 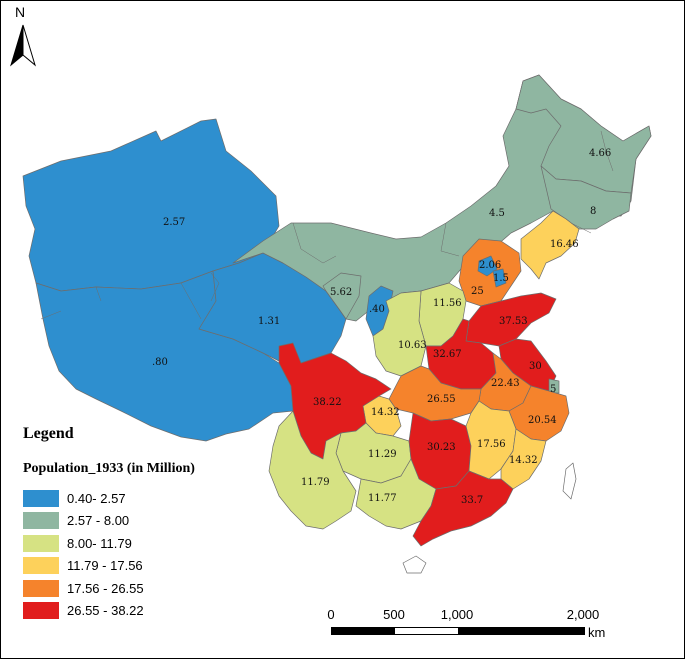 I want to click on region-fujian, so click(x=523, y=459).